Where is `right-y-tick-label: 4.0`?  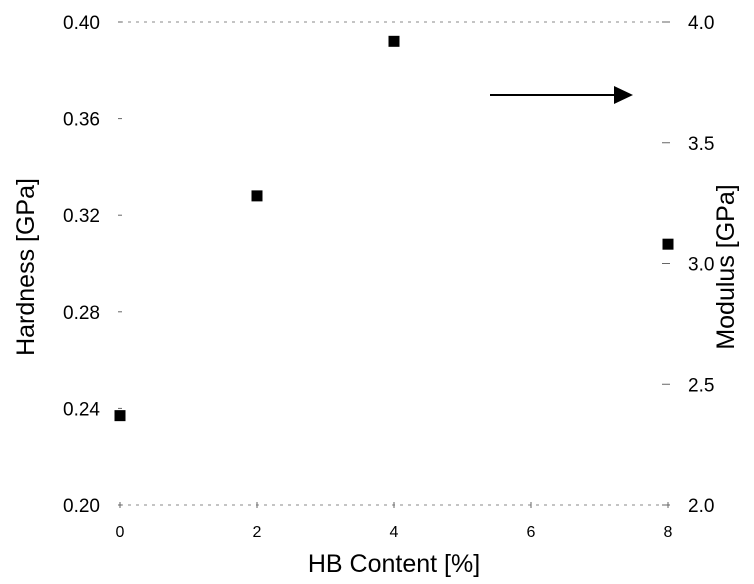
right-y-tick-label: 4.0 is located at coordinates (701, 23).